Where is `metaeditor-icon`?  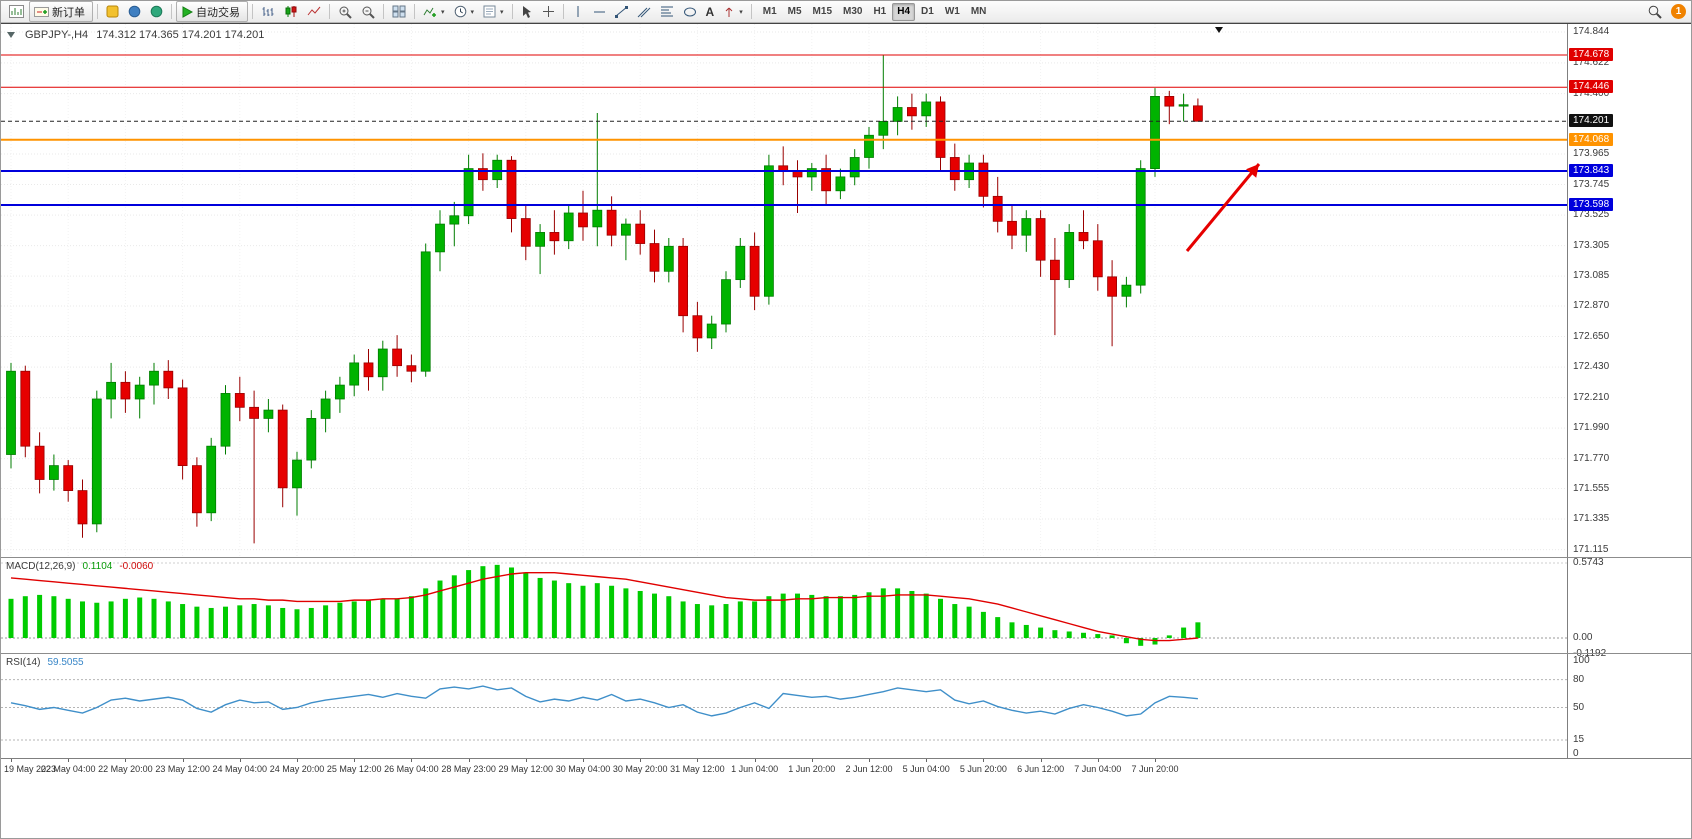 metaeditor-icon is located at coordinates (112, 11).